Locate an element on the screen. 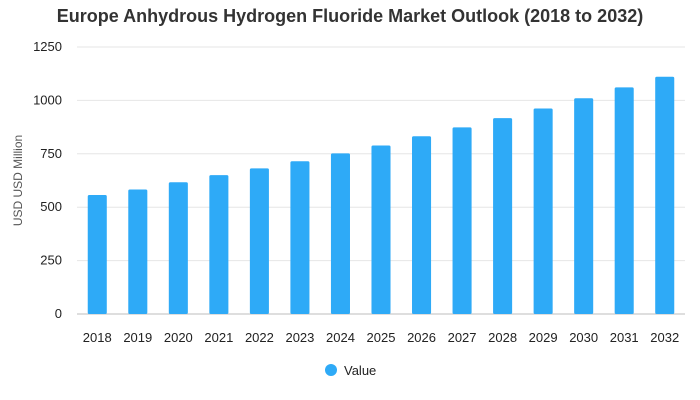 Image resolution: width=700 pixels, height=400 pixels. x-tick-label: 2026 is located at coordinates (421, 337).